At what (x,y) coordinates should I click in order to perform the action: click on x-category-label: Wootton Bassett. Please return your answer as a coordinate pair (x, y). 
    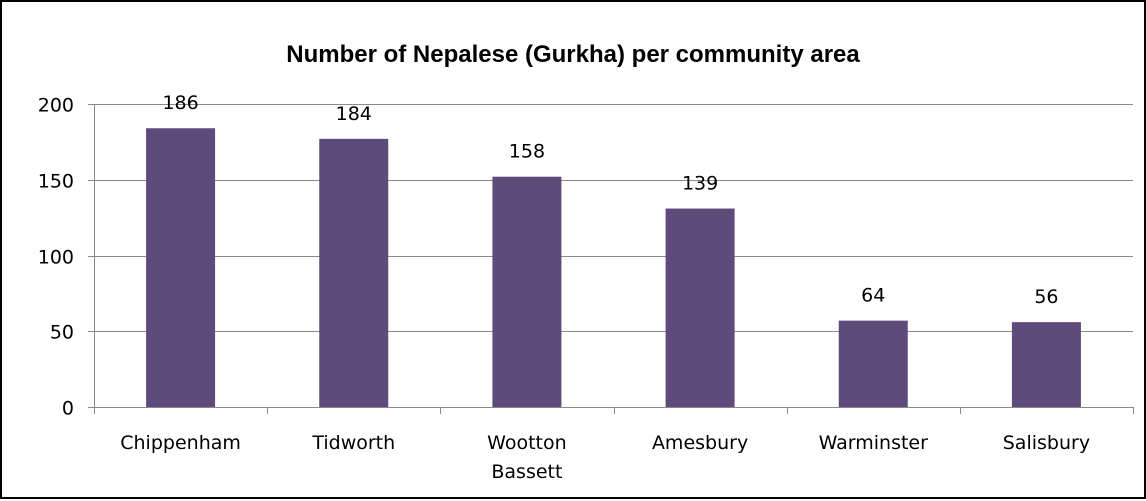
    Looking at the image, I should click on (527, 457).